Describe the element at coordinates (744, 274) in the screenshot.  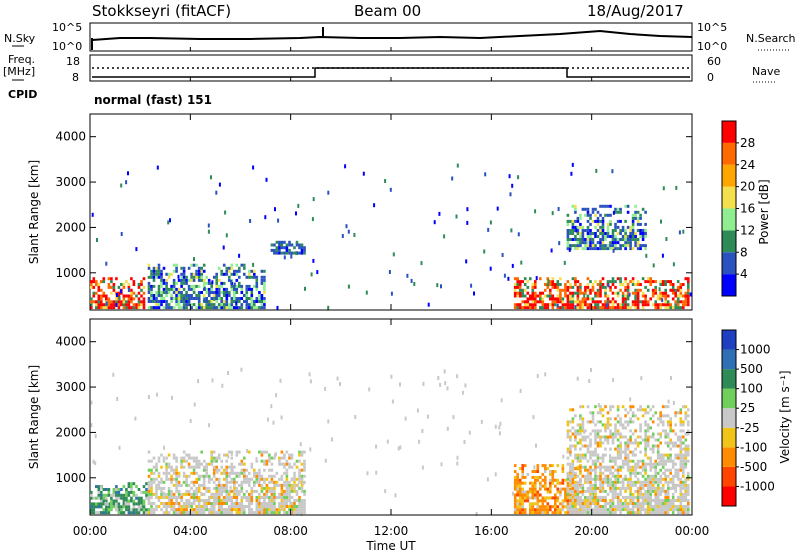
I see `power-colorbar-tick-label: 4` at that location.